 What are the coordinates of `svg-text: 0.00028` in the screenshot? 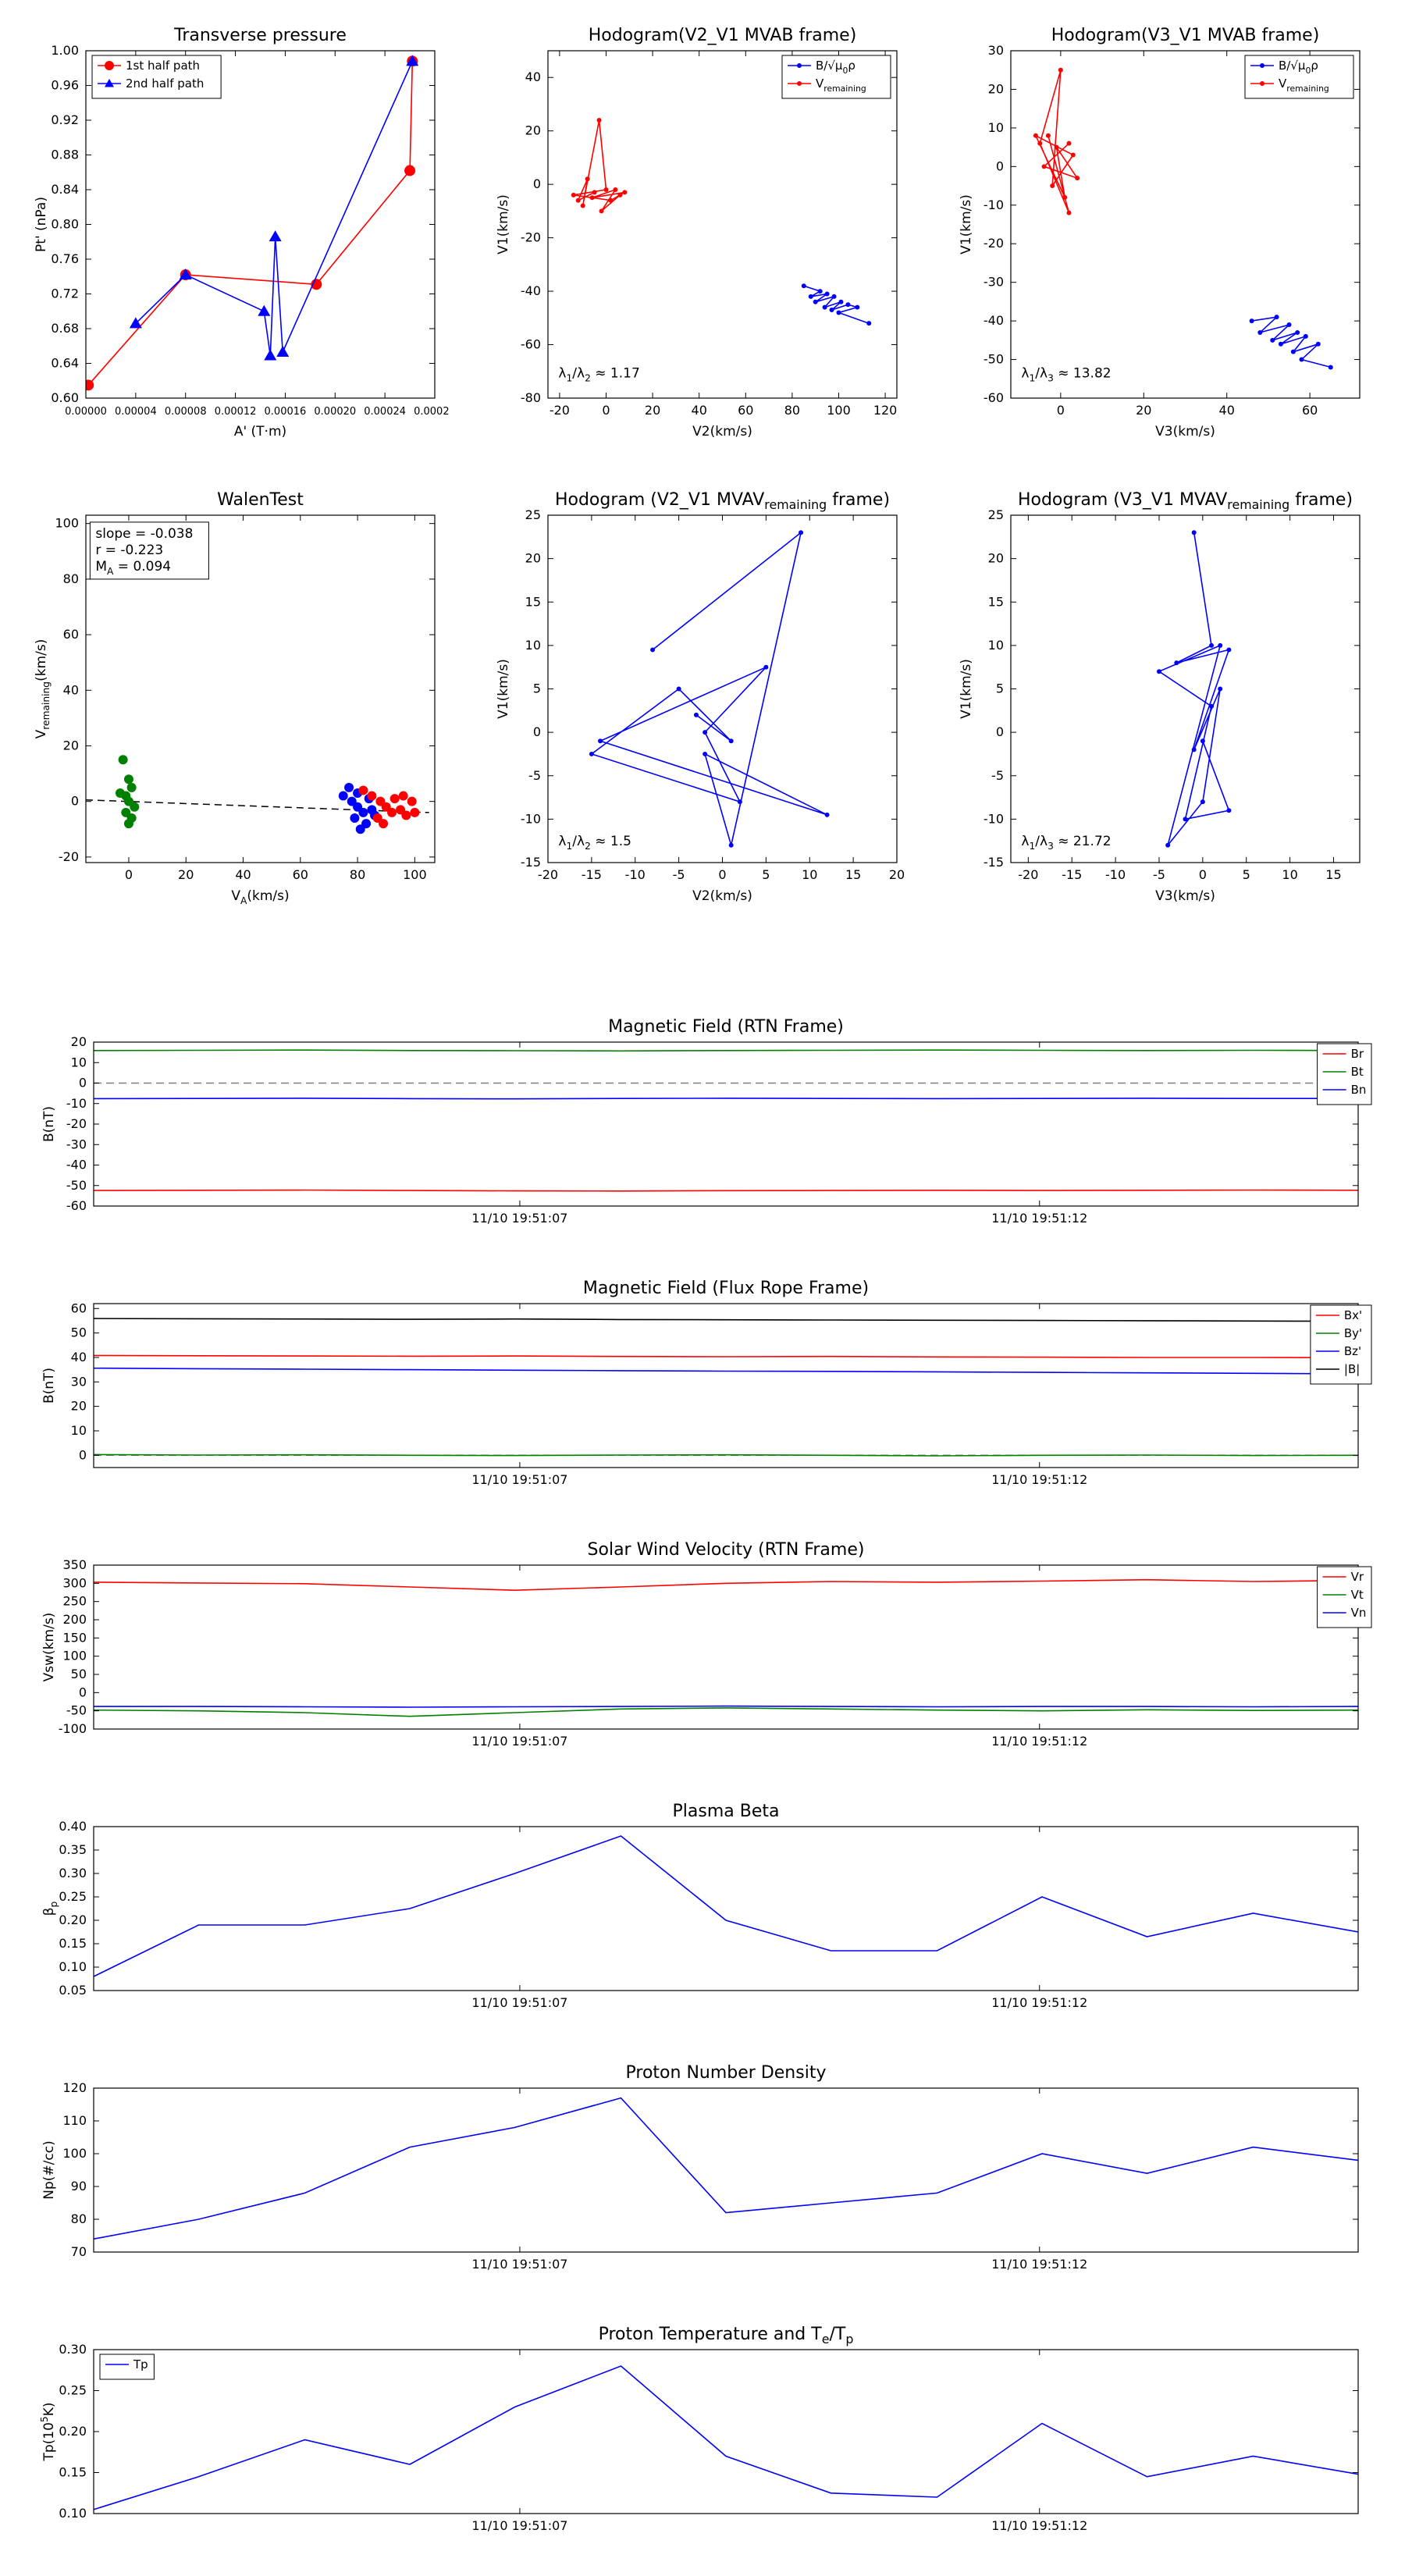 It's located at (432, 412).